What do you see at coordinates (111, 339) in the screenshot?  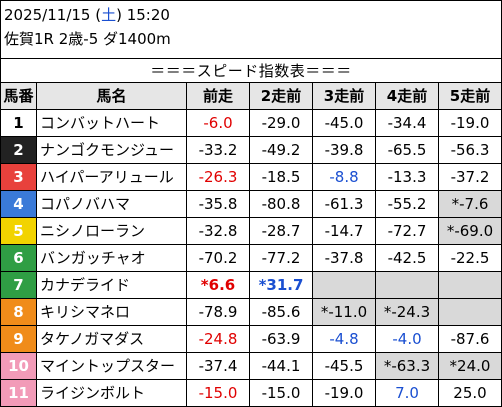 I see `horse-name: タケノガマダス` at bounding box center [111, 339].